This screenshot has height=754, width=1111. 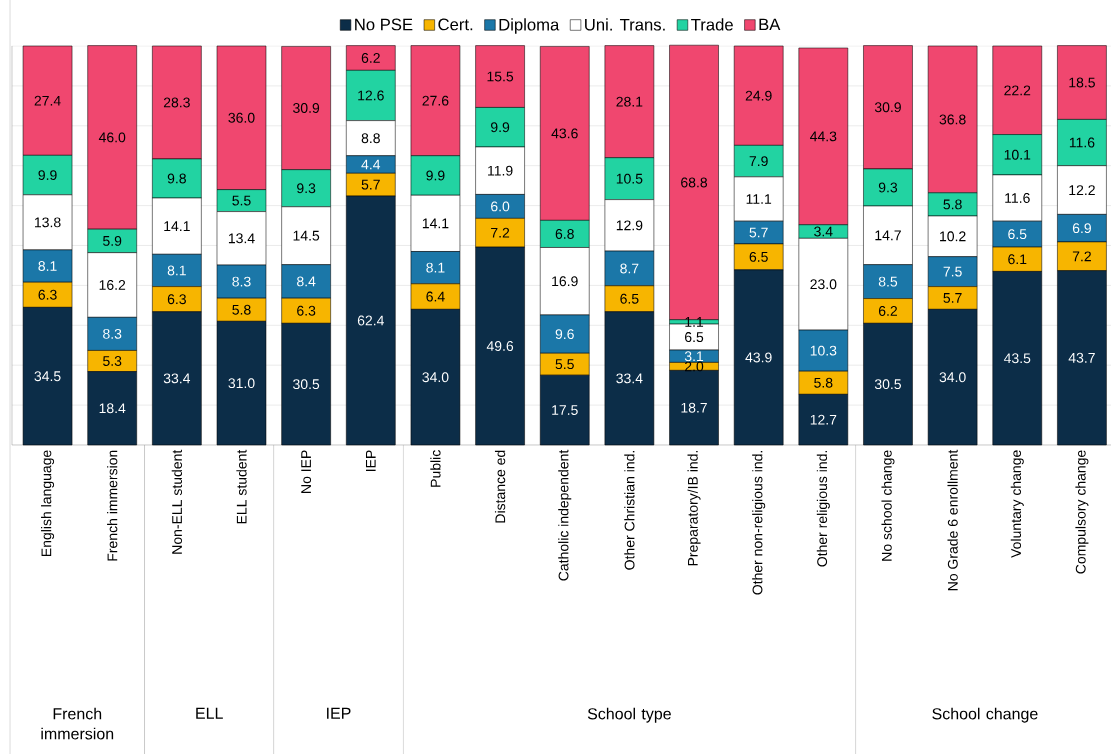 What do you see at coordinates (112, 240) in the screenshot?
I see `data-label: 5.9` at bounding box center [112, 240].